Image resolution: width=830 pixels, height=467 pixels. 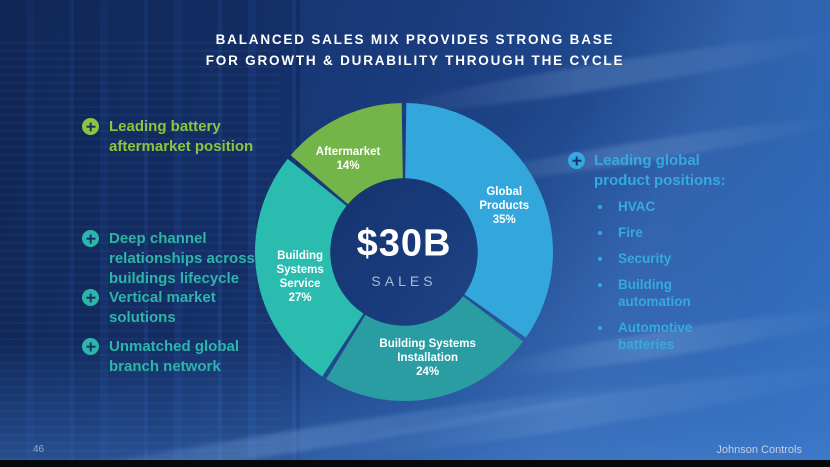 I want to click on list-item-text: HVAC, so click(x=637, y=206).